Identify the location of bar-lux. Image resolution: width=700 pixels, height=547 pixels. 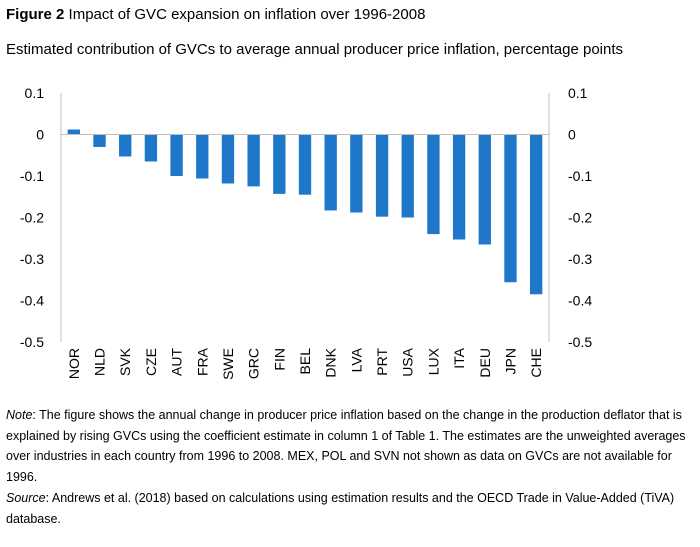
(433, 184).